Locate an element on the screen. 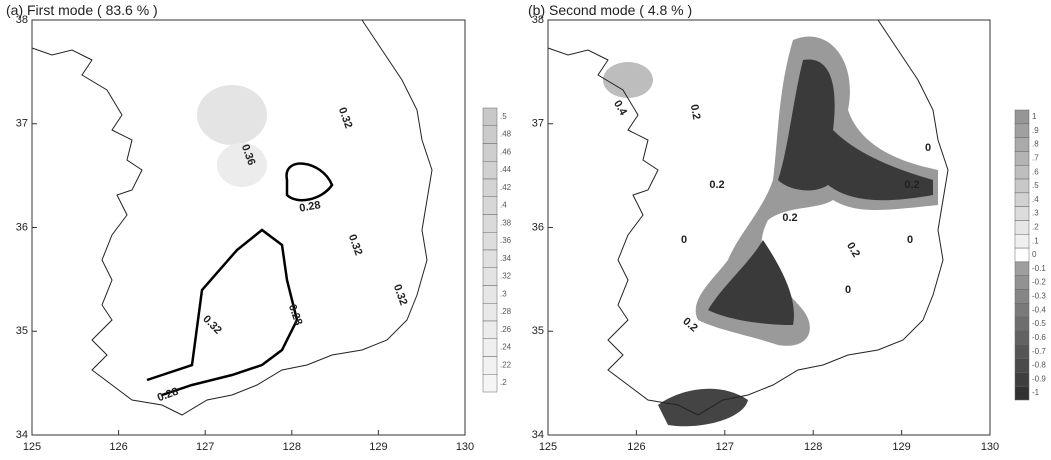  colorbar-label: -0.2 is located at coordinates (1039, 282).